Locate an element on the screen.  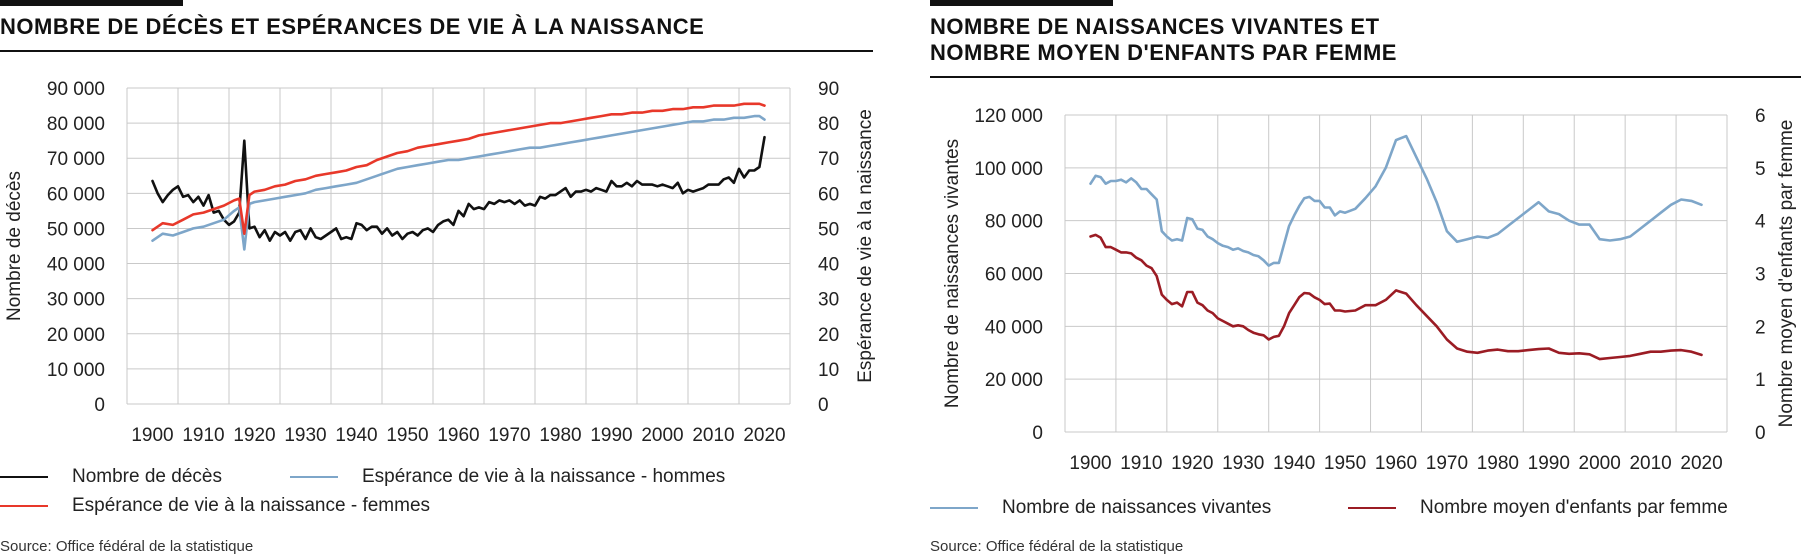
y-tick-label: 100 000 is located at coordinates (1008, 169).